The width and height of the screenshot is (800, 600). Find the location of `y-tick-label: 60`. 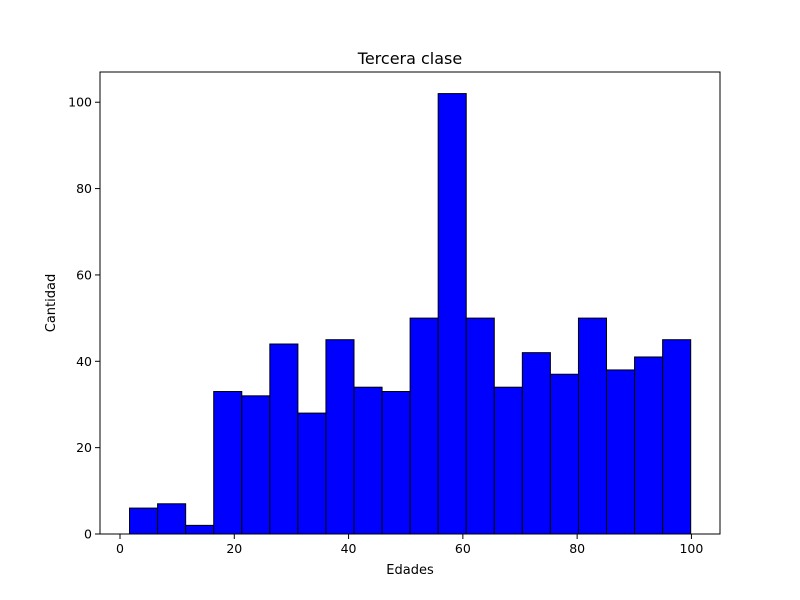

y-tick-label: 60 is located at coordinates (84, 274).